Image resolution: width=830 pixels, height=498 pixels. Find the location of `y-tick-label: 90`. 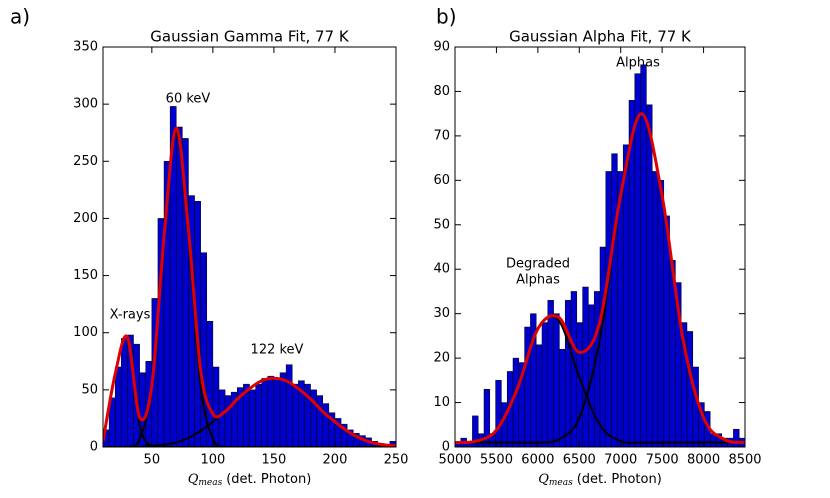

y-tick-label: 90 is located at coordinates (441, 47).